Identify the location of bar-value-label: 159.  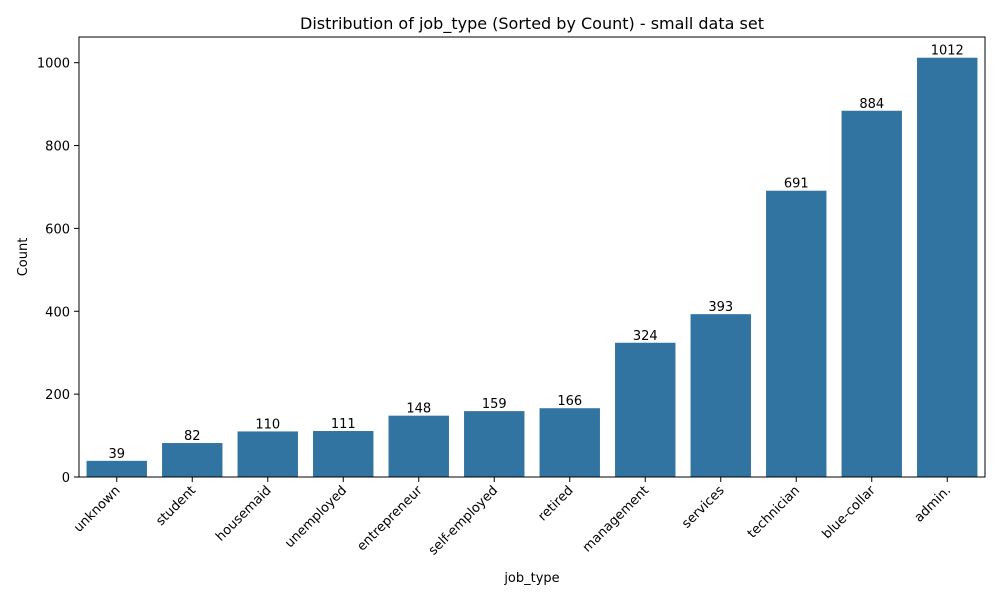
(494, 404).